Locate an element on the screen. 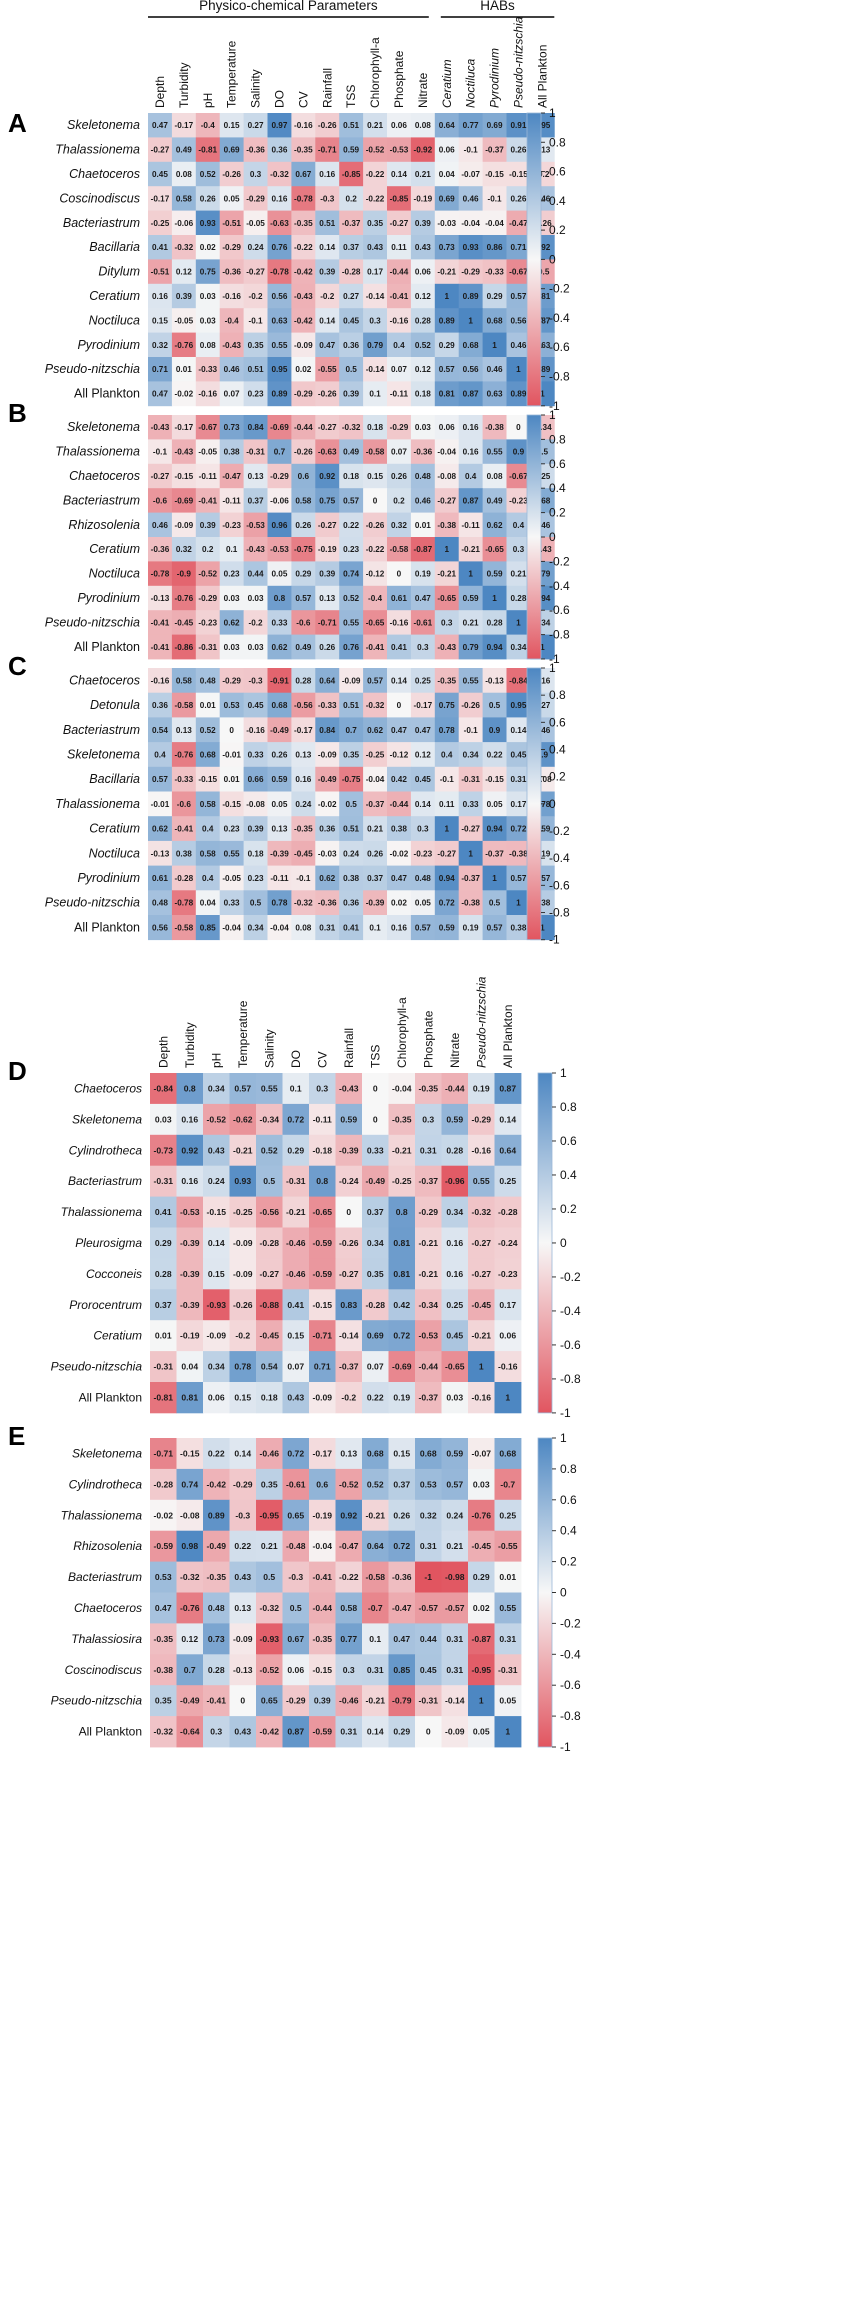  cell-value-label: -0.37 is located at coordinates (375, 804).